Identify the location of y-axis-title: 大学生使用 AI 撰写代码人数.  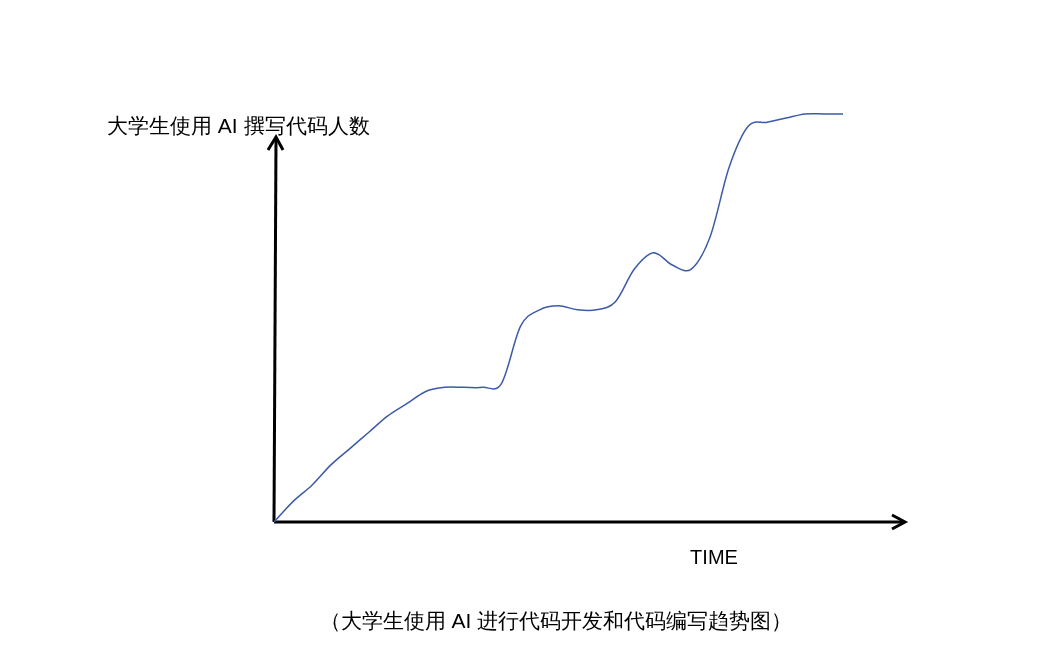
(238, 125).